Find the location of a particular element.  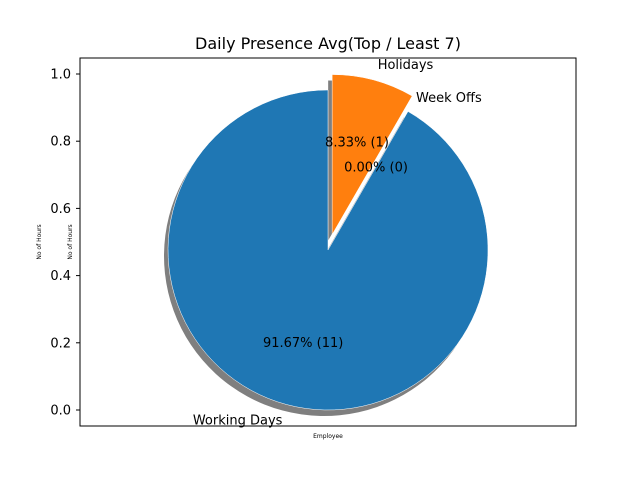

y-tick-label: 0.0 is located at coordinates (60, 411).